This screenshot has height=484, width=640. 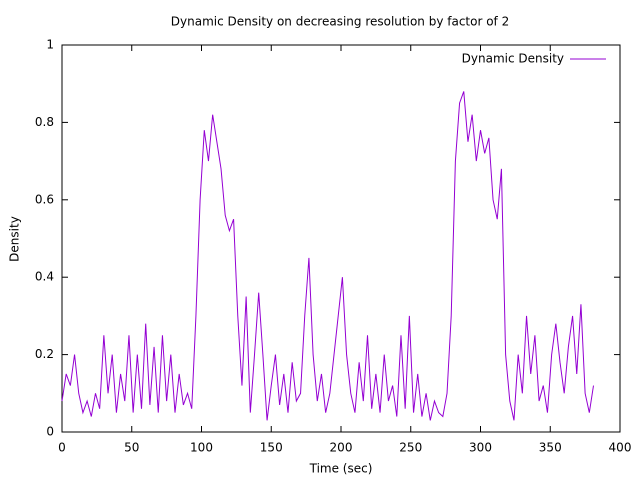 What do you see at coordinates (271, 448) in the screenshot?
I see `x-tick-label: 150` at bounding box center [271, 448].